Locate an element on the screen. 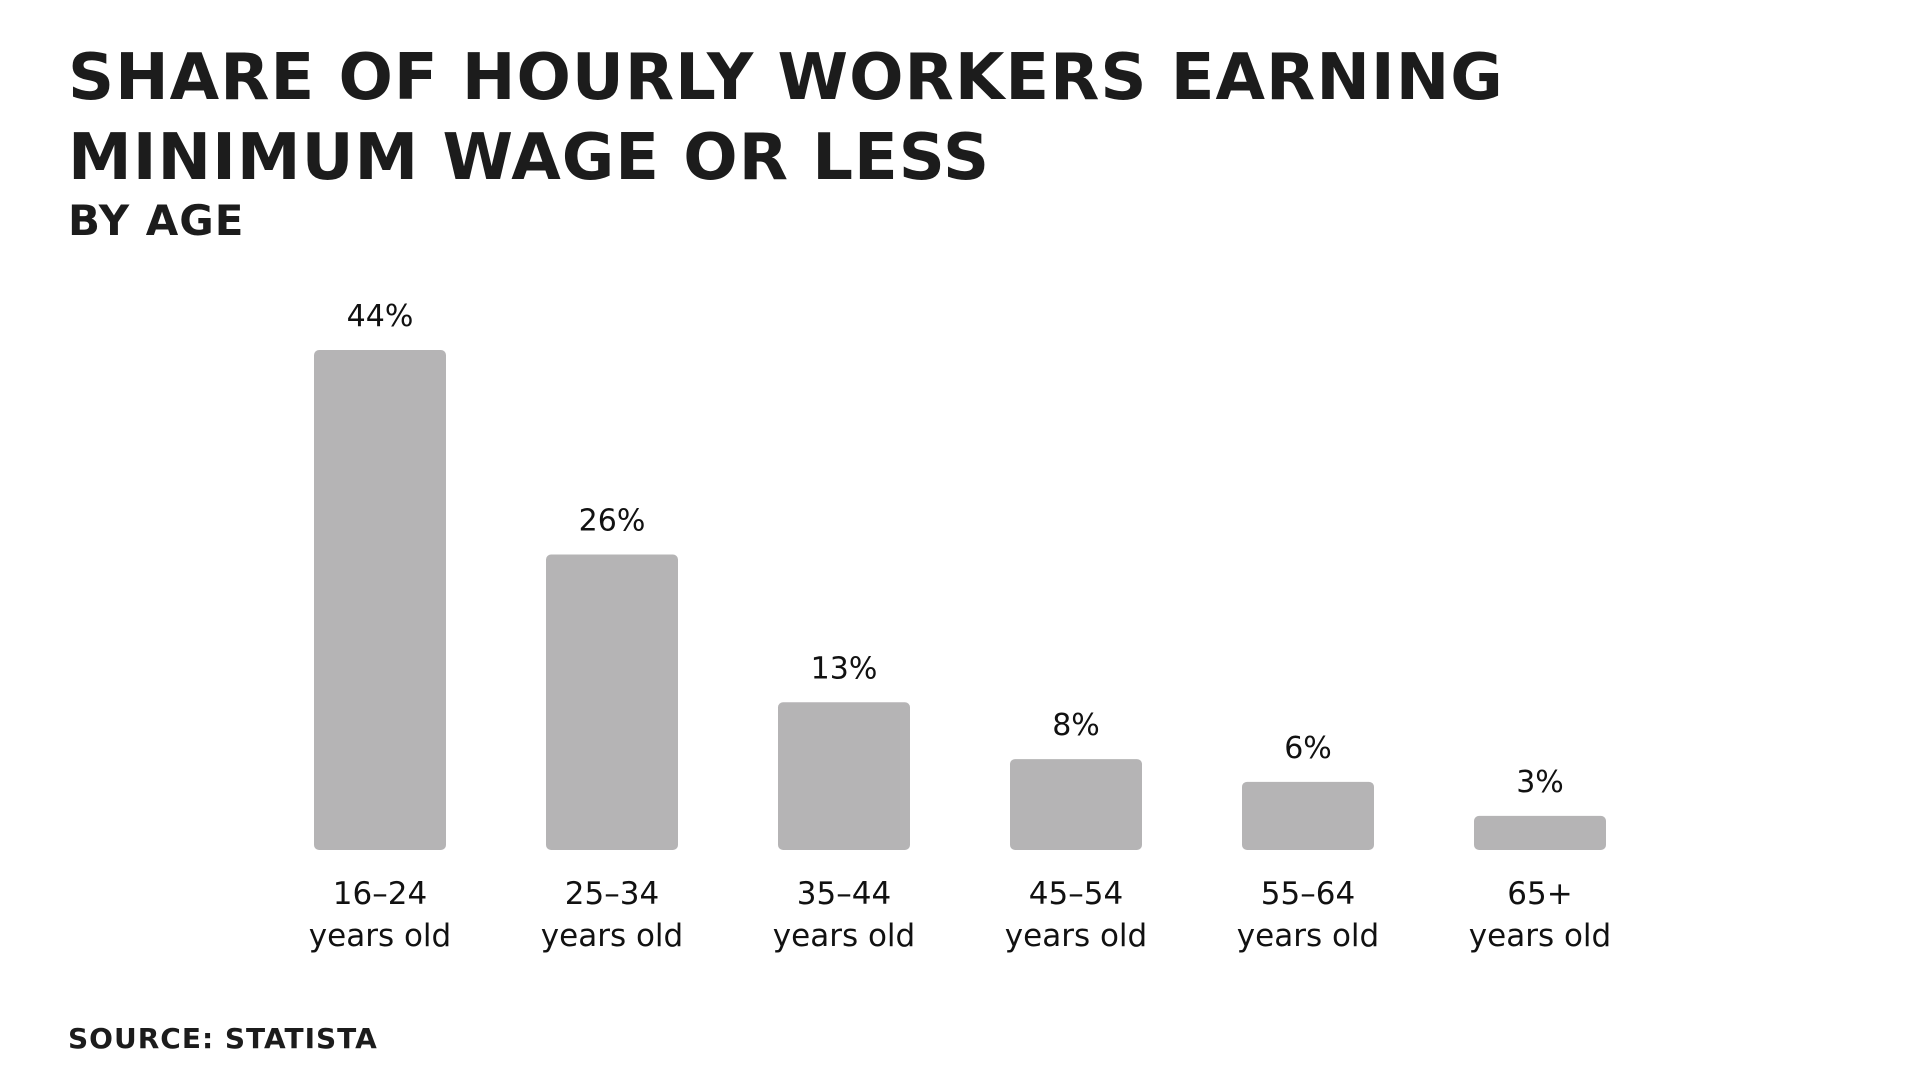  value-label-1: 26% is located at coordinates (612, 521).